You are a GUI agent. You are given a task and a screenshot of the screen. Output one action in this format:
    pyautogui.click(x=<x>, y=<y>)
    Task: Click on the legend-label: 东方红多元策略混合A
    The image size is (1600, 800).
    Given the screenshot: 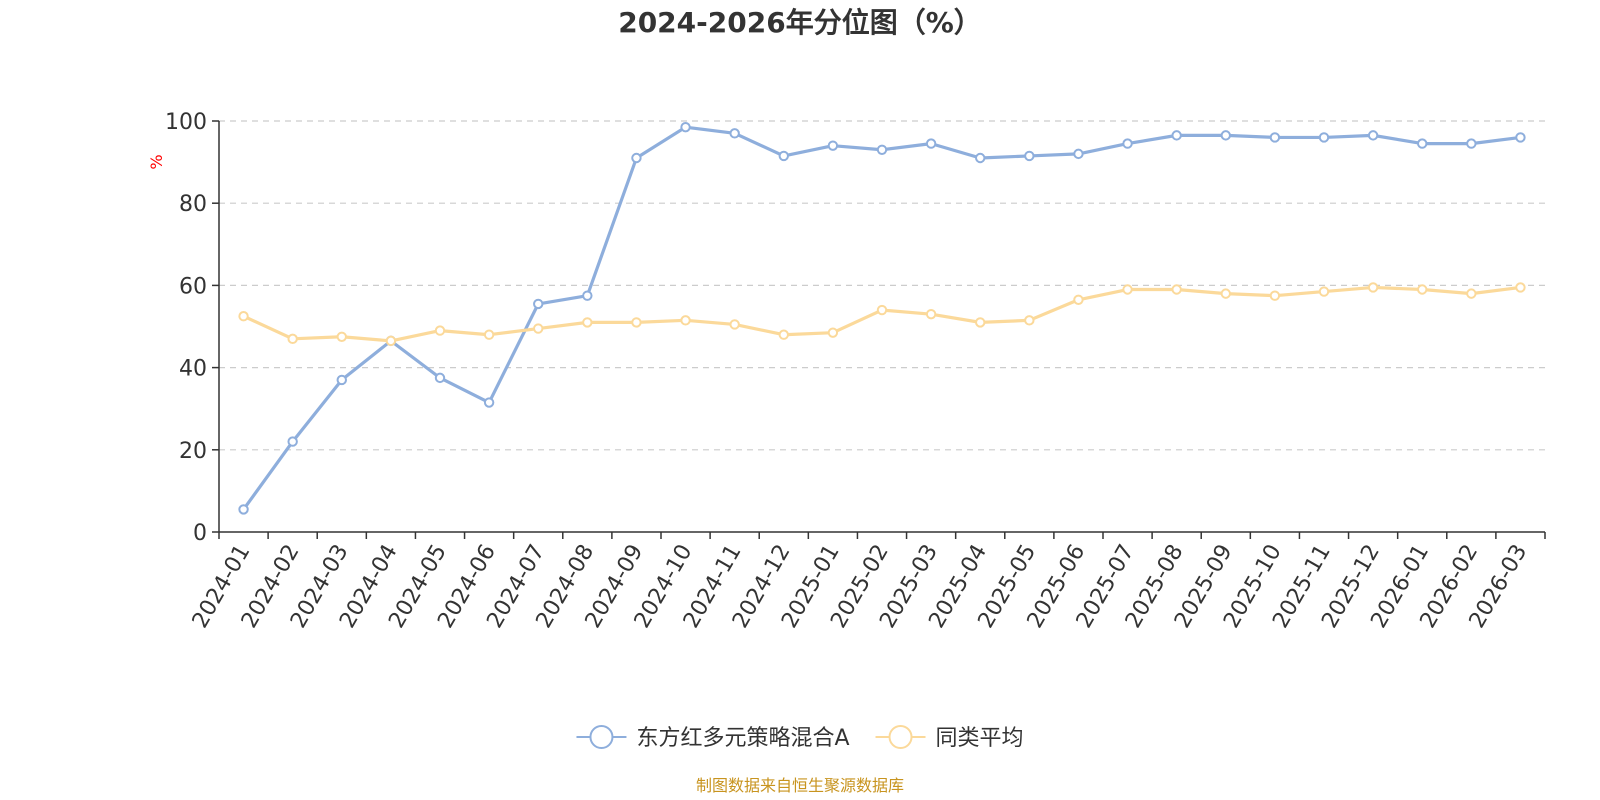 What is the action you would take?
    pyautogui.click(x=742, y=738)
    